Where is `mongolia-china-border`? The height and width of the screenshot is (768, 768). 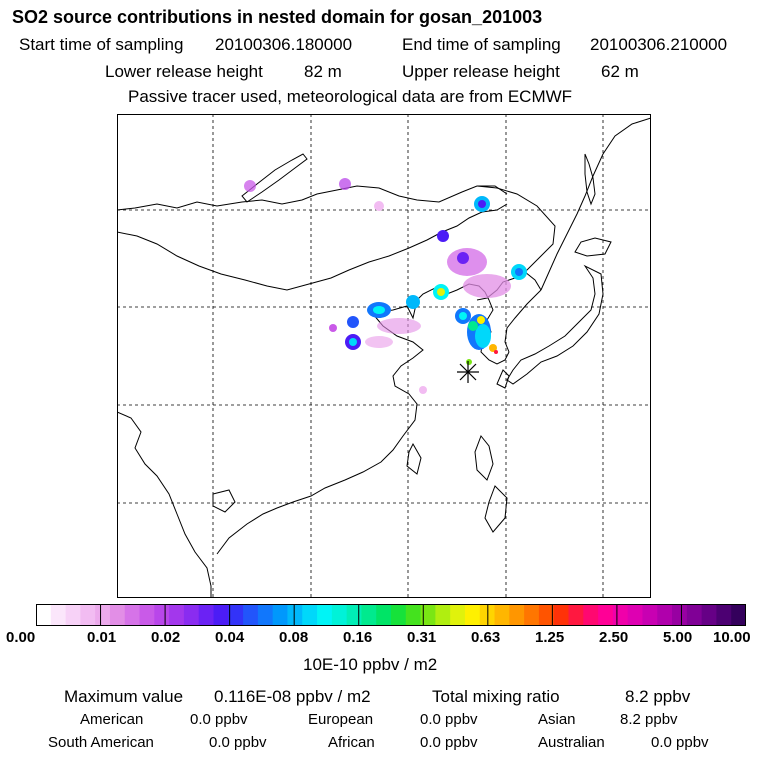 mongolia-china-border is located at coordinates (312, 247).